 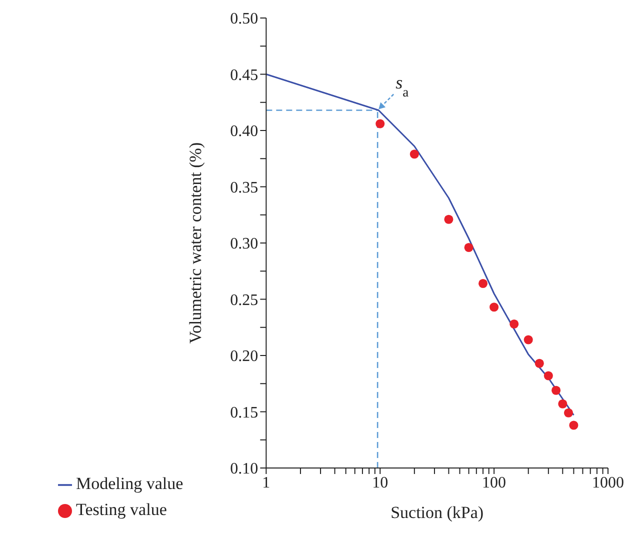 What do you see at coordinates (196, 243) in the screenshot?
I see `y-axis-title: Volumetric water content (%)` at bounding box center [196, 243].